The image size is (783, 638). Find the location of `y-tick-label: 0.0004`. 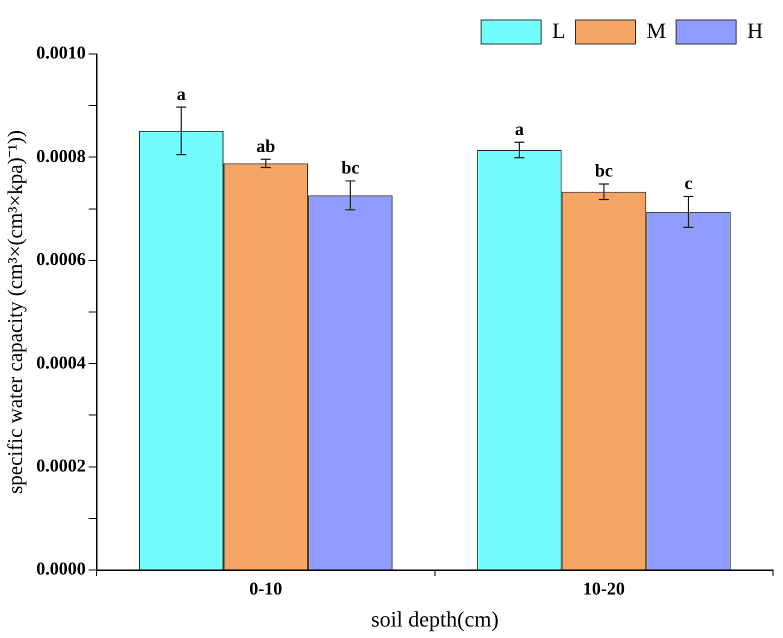

y-tick-label: 0.0004 is located at coordinates (61, 362).